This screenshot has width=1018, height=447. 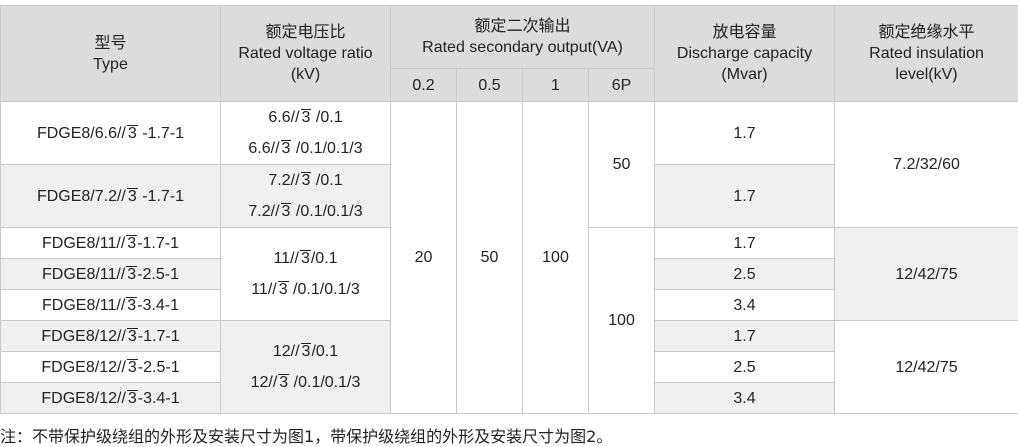 I want to click on header-discharge: 放电容量 Discharge capacity (Mvar), so click(x=745, y=53).